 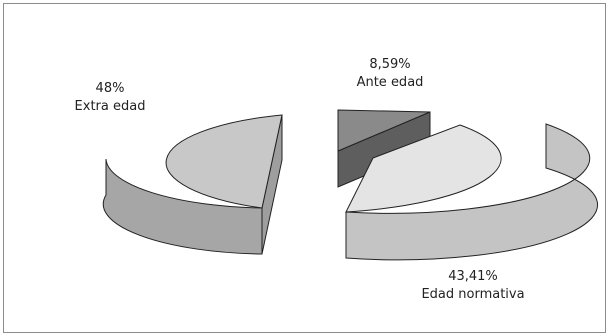 I want to click on slice-edad-normativa-label: Edad normativa, so click(x=472, y=294).